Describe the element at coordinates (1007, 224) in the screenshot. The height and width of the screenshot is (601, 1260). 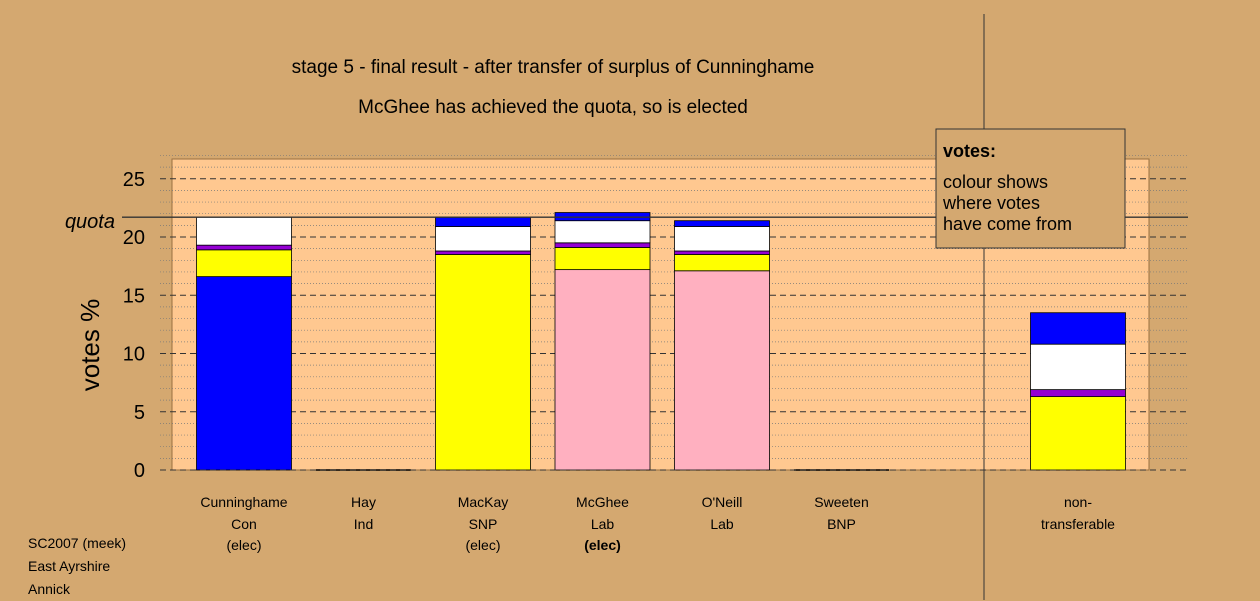
I see `legend-line: have come from` at that location.